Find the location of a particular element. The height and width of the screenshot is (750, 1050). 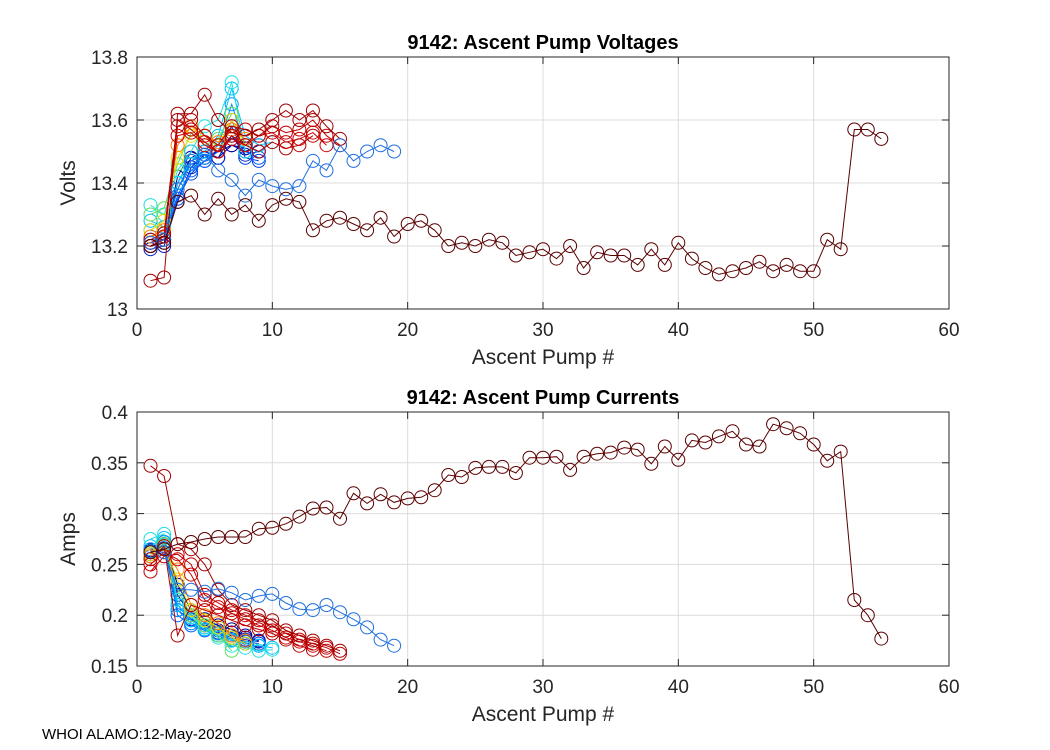

y-axis-label: Amps is located at coordinates (68, 539).